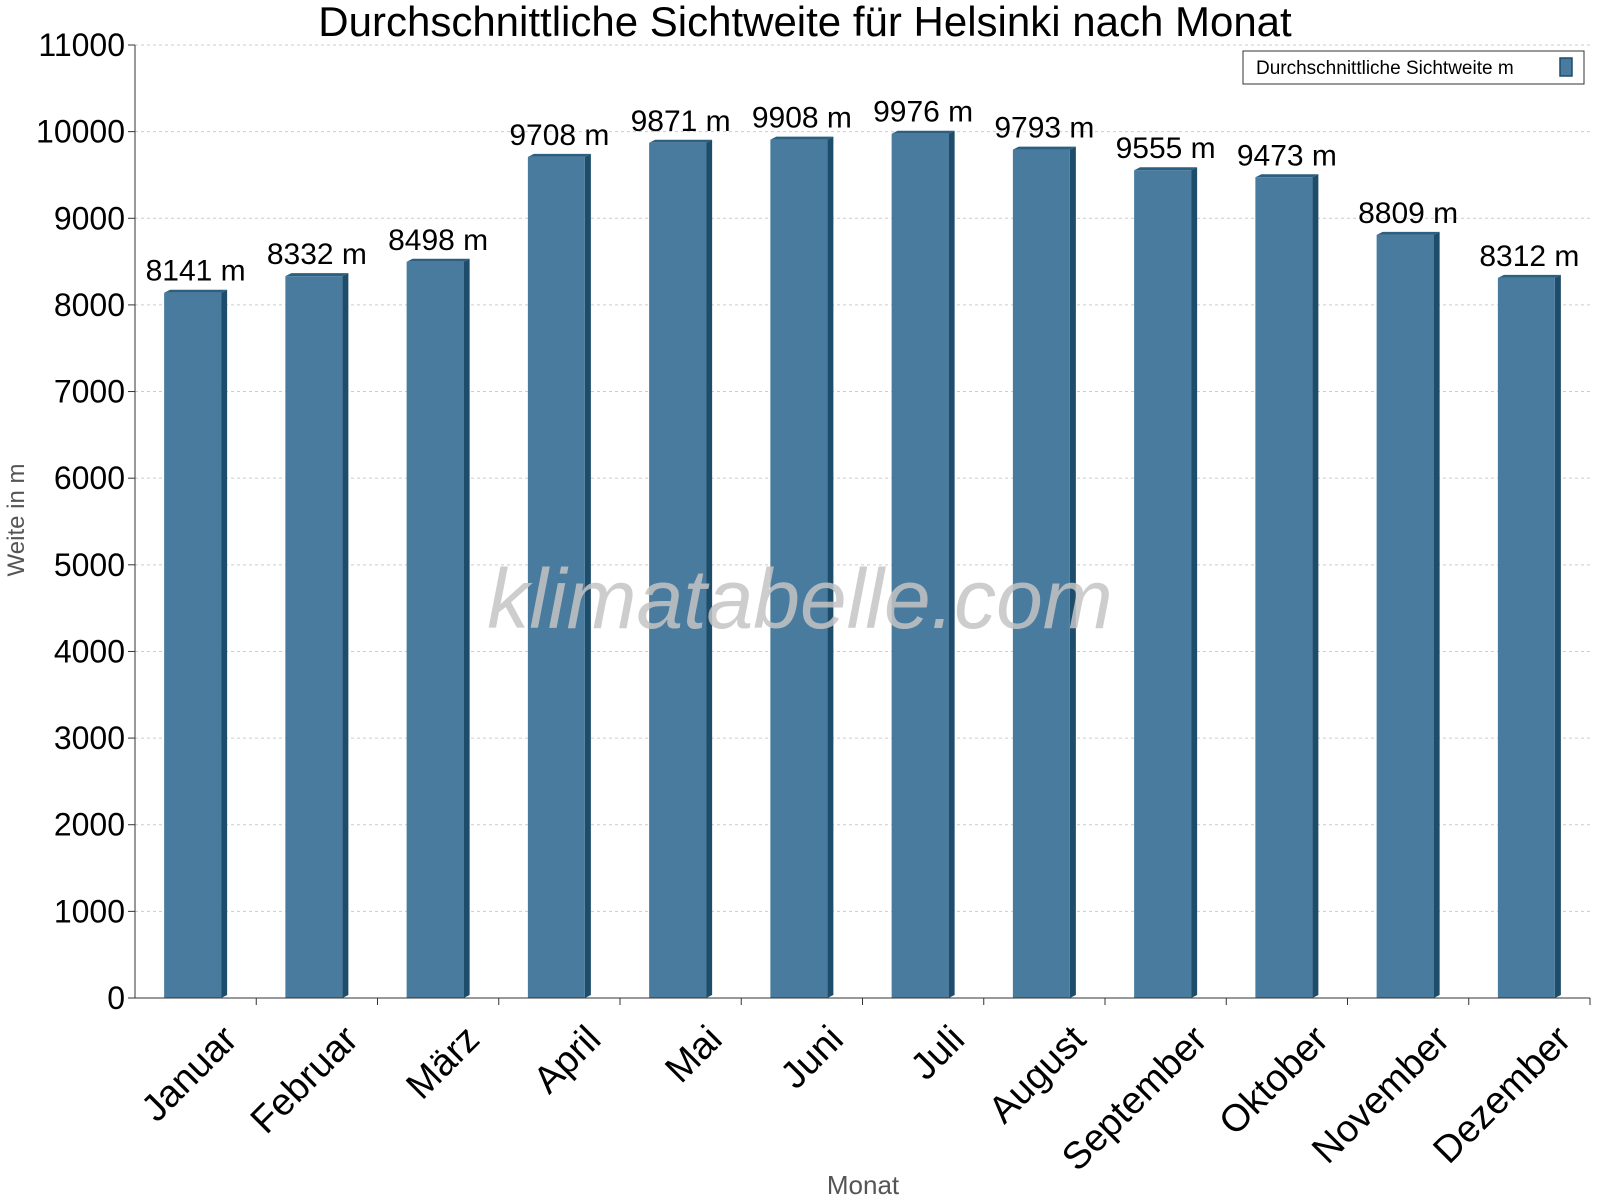 The image size is (1600, 1200). What do you see at coordinates (190, 1074) in the screenshot?
I see `x-tick-label: Januar` at bounding box center [190, 1074].